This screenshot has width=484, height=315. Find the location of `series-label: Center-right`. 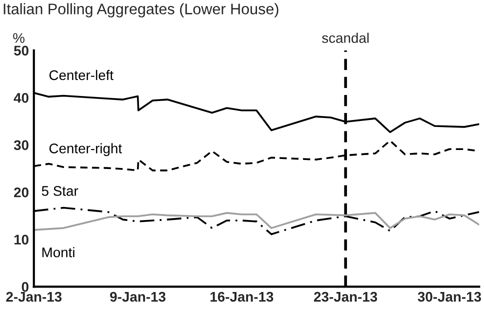

series-label: Center-right is located at coordinates (85, 149).